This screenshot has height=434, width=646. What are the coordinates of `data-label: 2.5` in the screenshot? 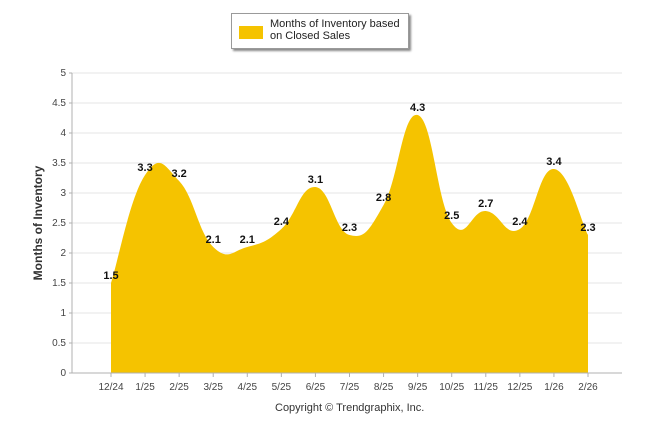 It's located at (451, 216).